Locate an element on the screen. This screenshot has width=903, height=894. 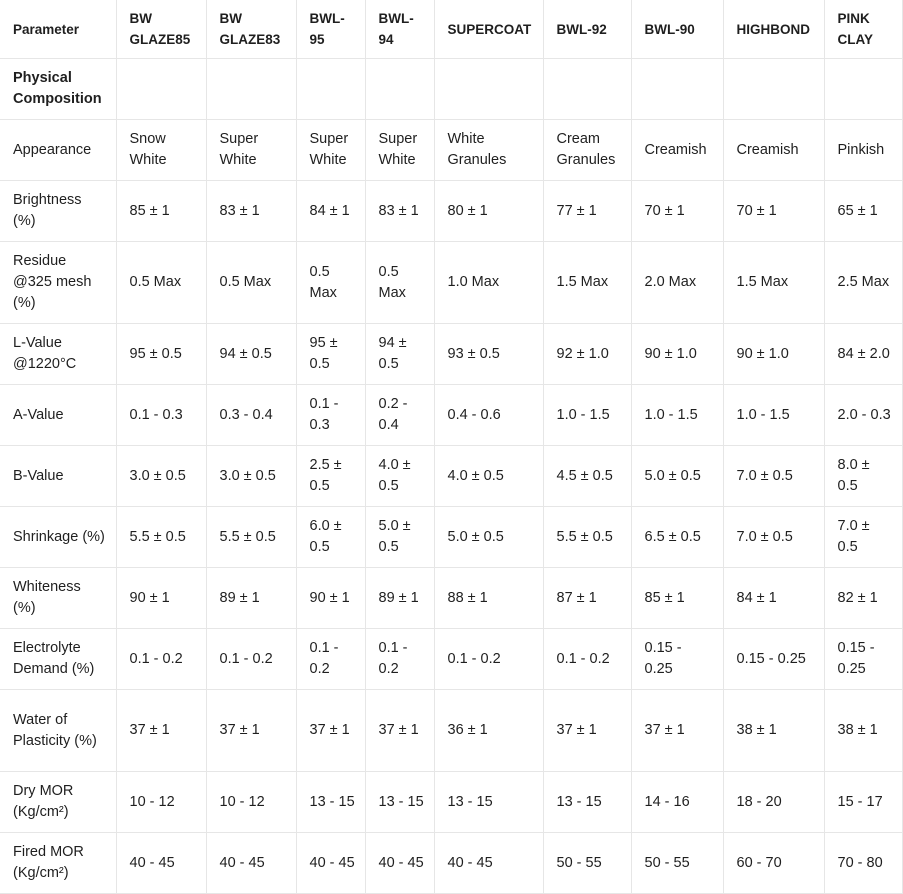
table-cell: 0.4 - 0.6 is located at coordinates (489, 415).